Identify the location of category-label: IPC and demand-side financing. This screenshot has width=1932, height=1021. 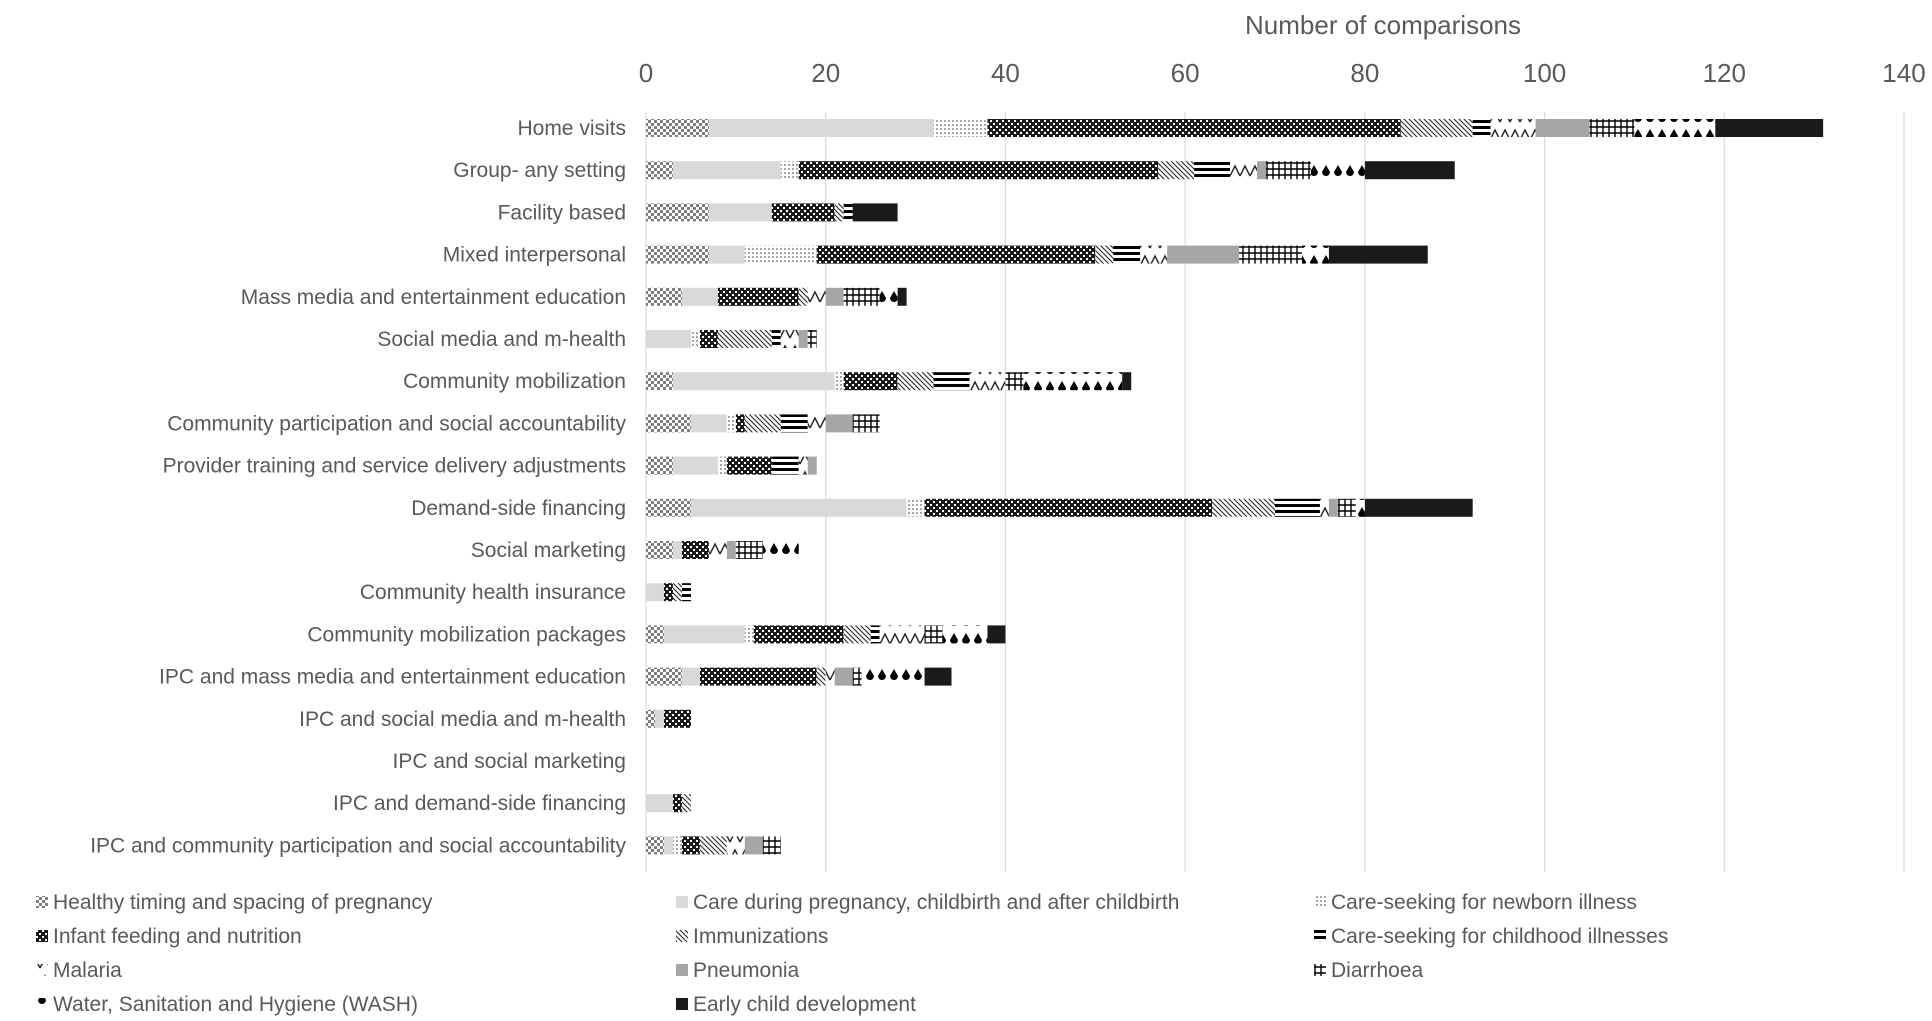
(479, 803).